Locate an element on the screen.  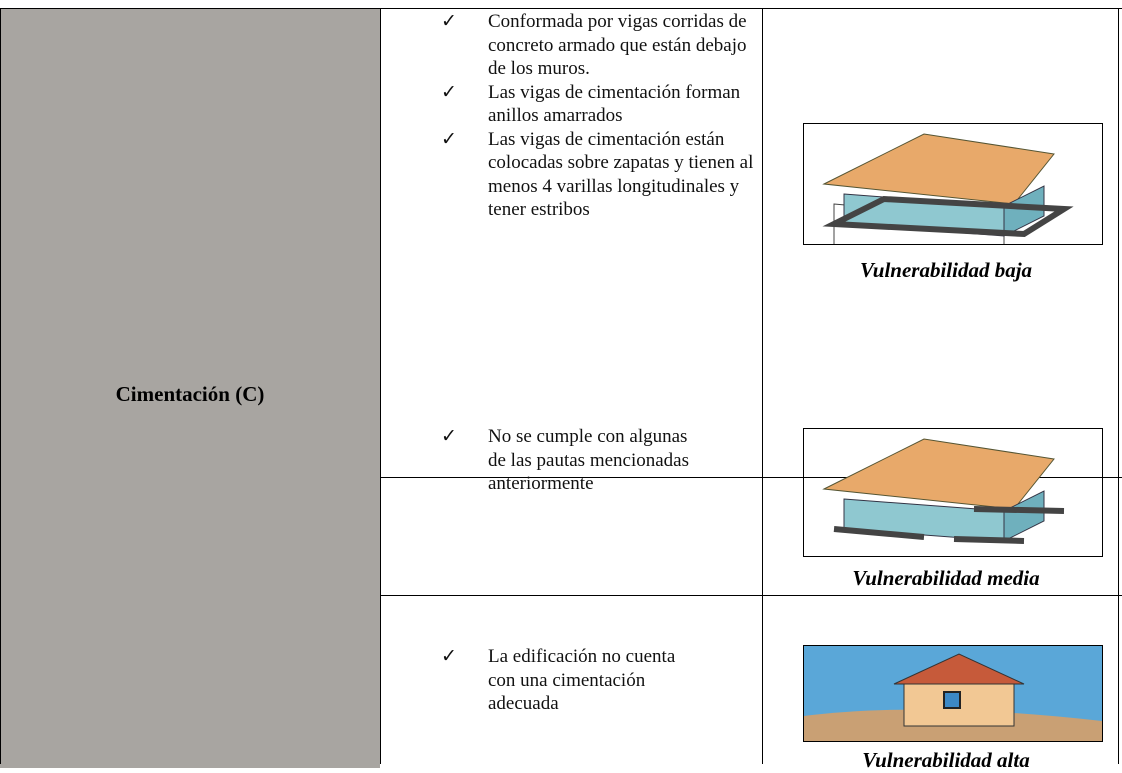
caption: Vulnerabilidad baja is located at coordinates (946, 270).